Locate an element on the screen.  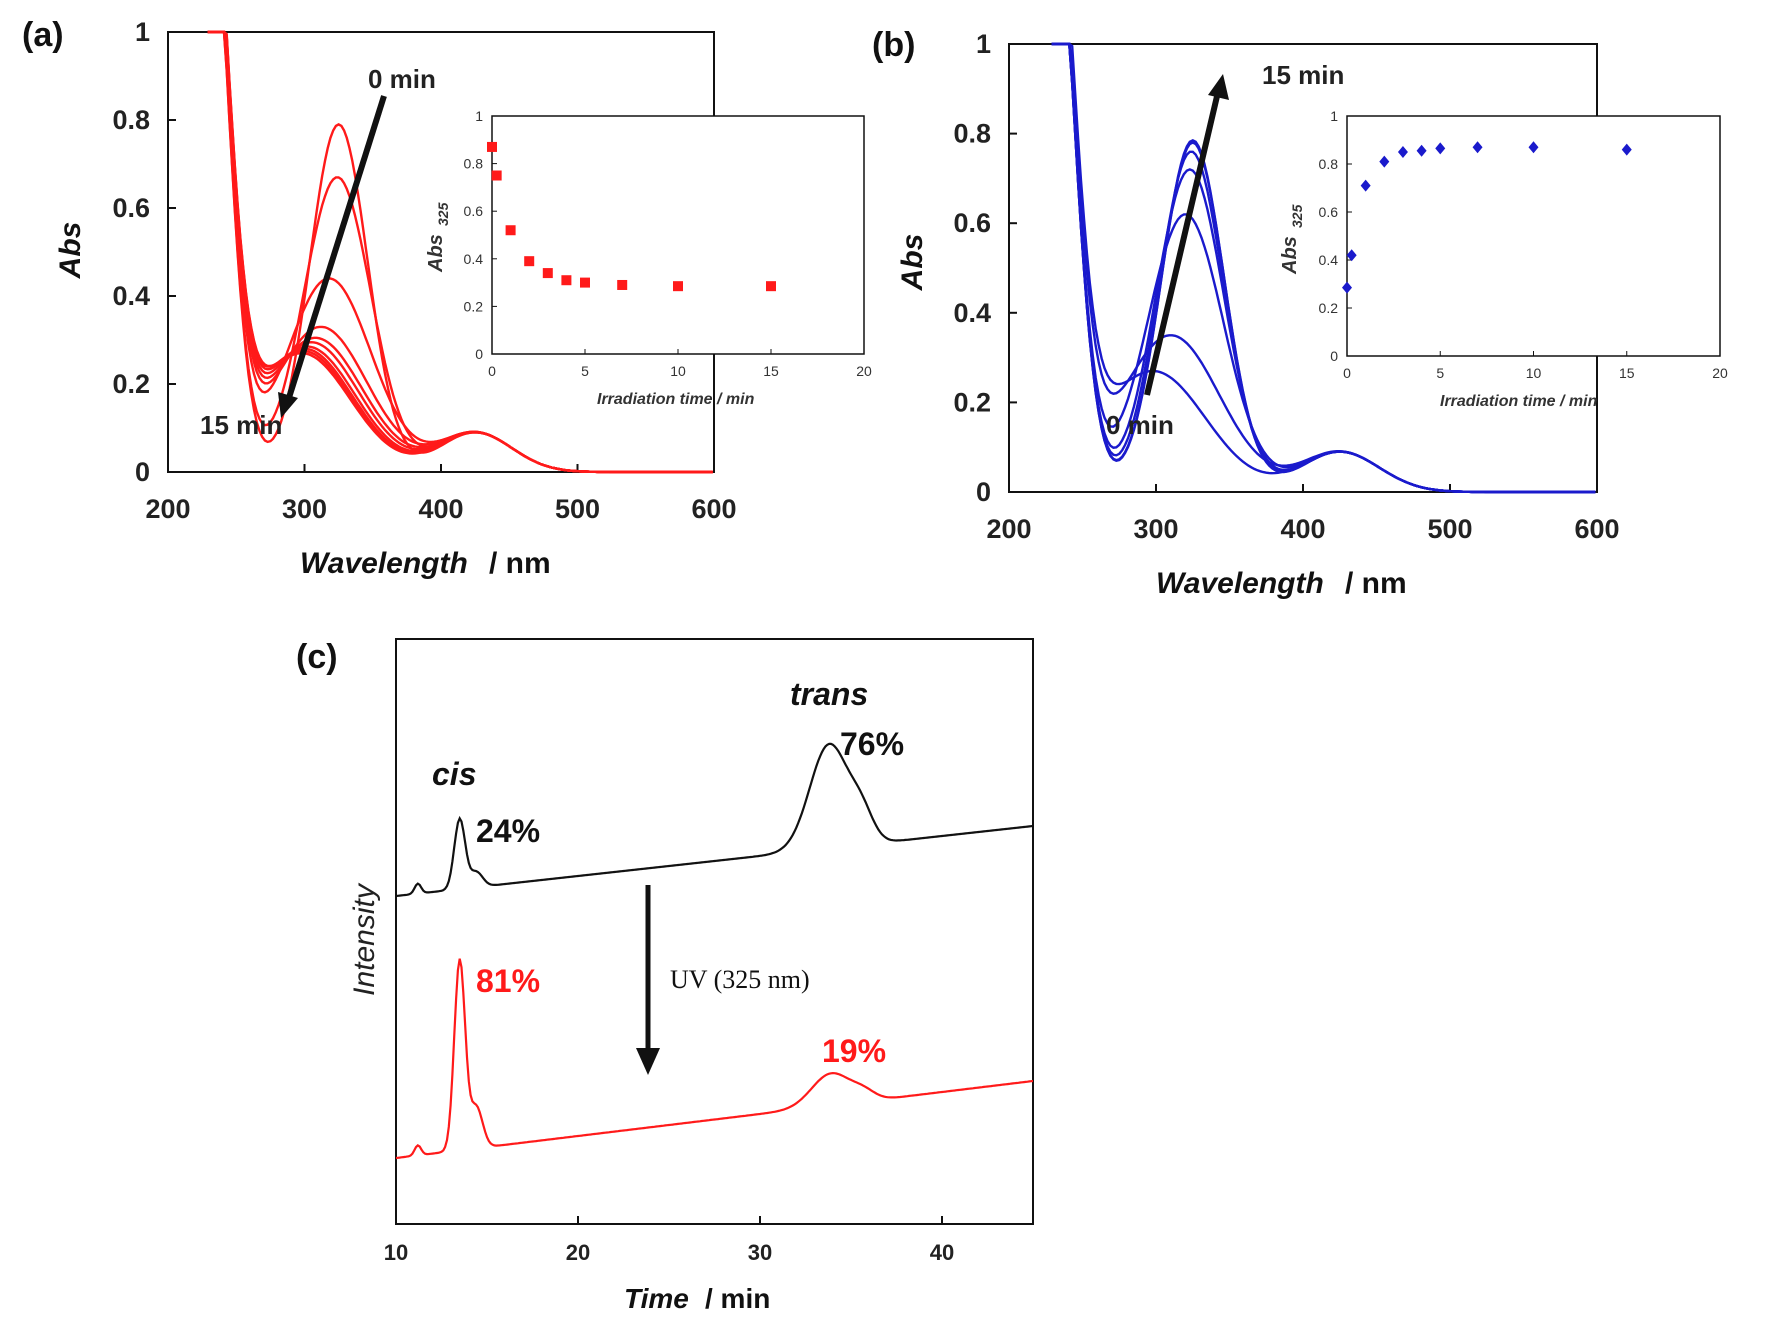
x-tick-label: 300 is located at coordinates (304, 509).